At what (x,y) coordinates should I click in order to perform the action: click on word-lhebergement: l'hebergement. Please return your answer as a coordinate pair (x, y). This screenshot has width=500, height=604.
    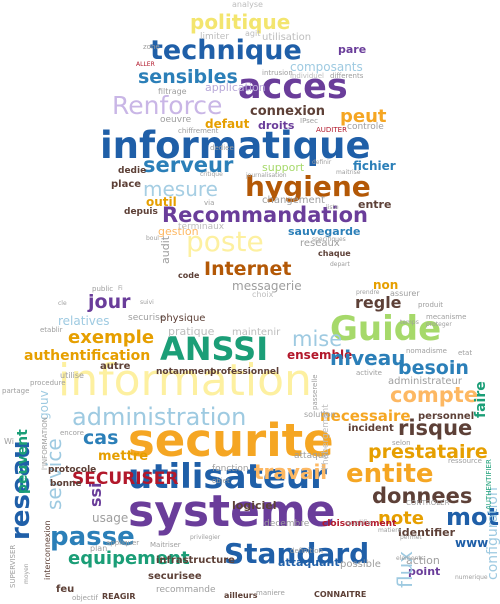
    Looking at the image, I should click on (326, 437).